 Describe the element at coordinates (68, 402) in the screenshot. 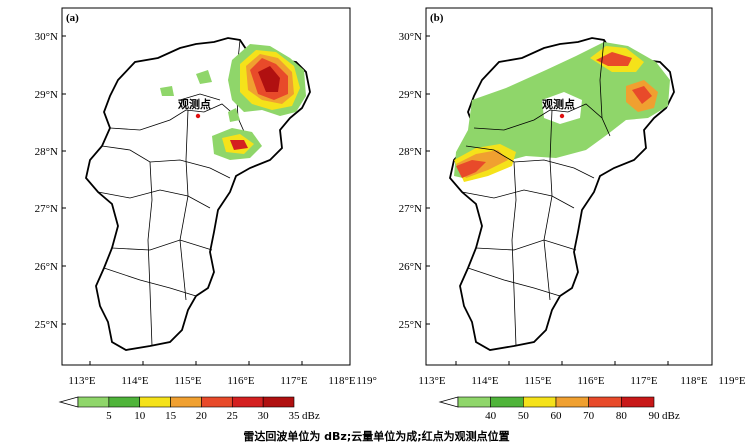

I see `colorbar-a-low-arrow` at that location.